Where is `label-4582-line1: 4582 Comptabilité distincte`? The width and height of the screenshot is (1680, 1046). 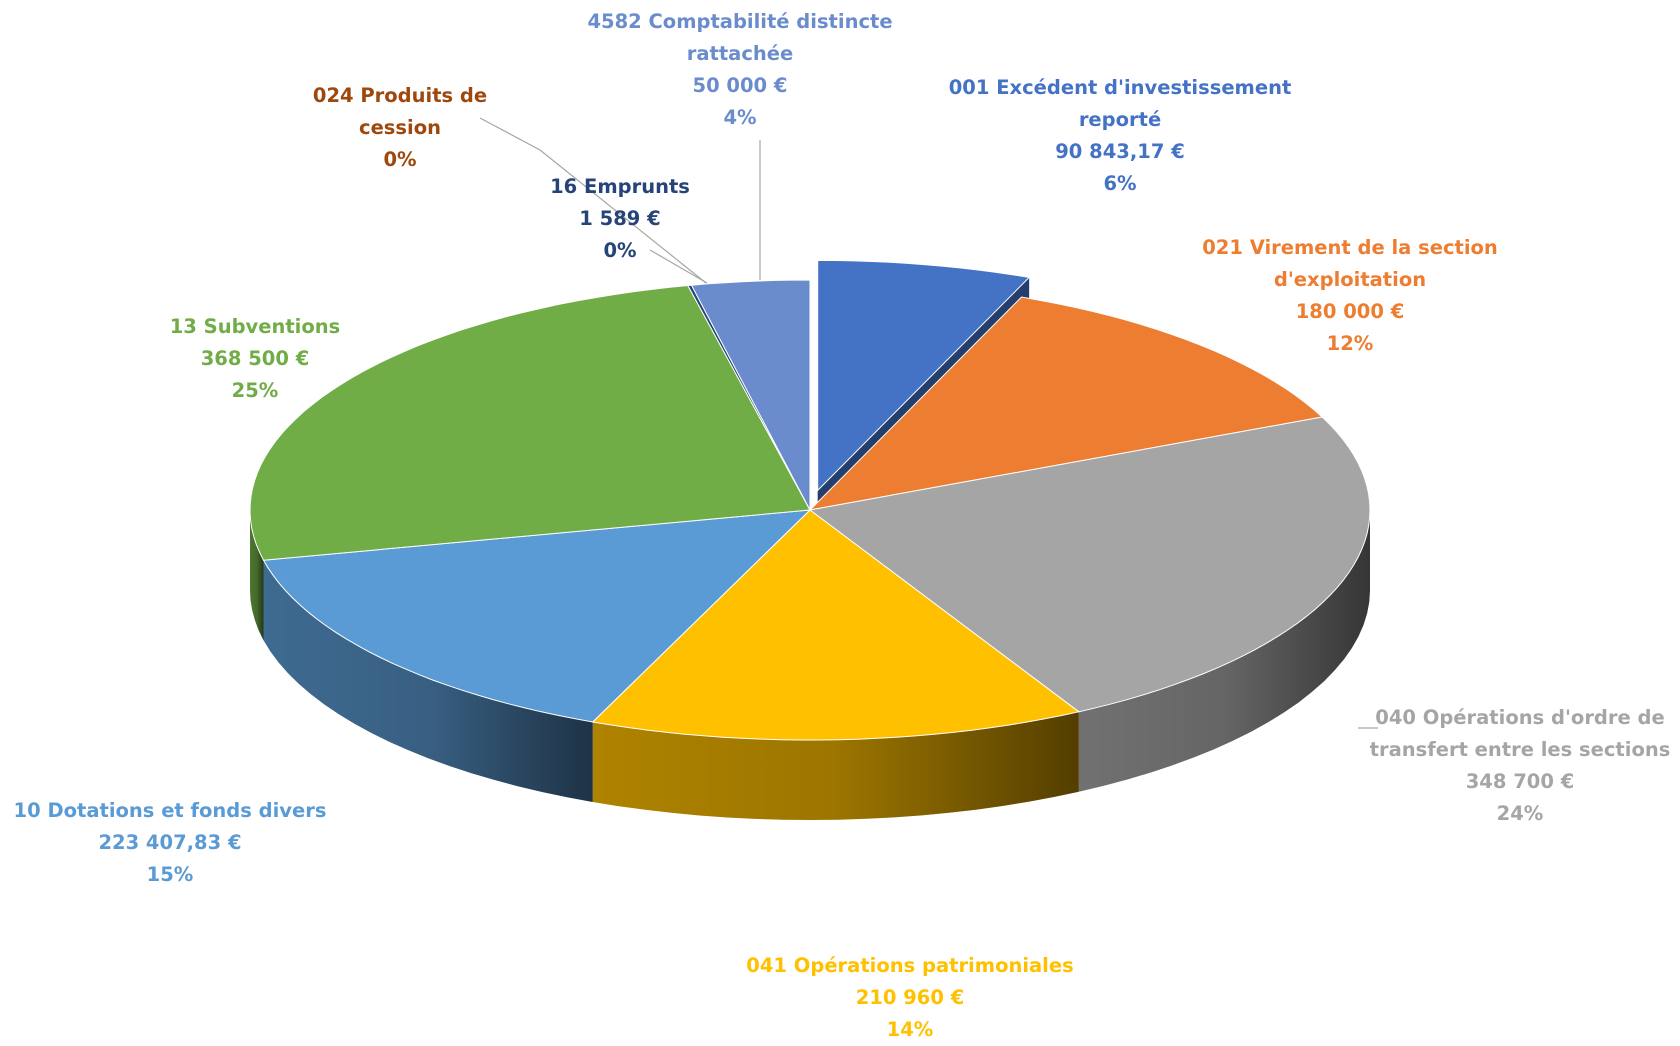
label-4582-line1: 4582 Comptabilité distincte is located at coordinates (740, 21).